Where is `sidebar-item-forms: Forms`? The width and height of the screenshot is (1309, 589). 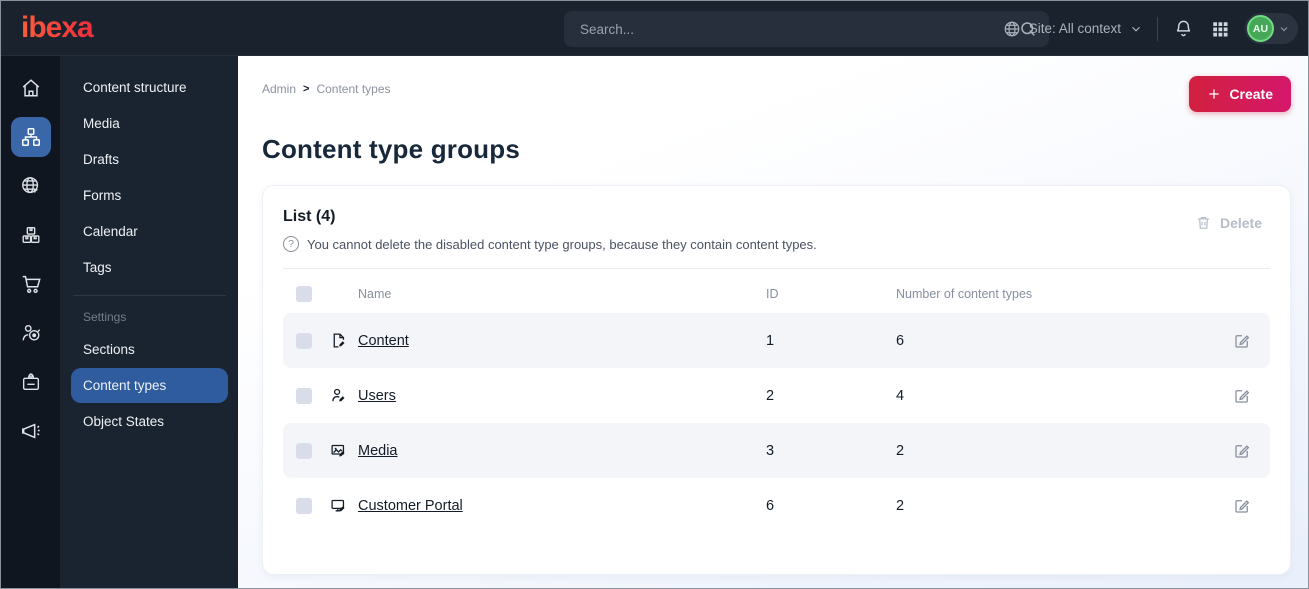 sidebar-item-forms: Forms is located at coordinates (102, 195).